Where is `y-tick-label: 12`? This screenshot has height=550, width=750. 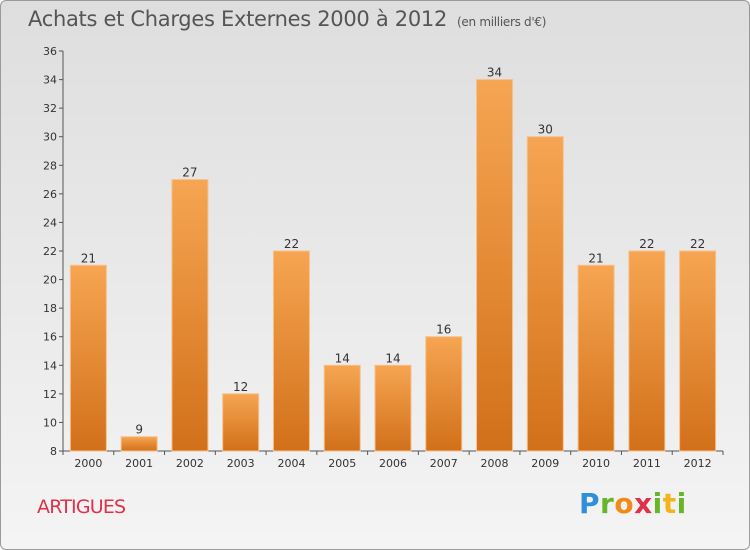
y-tick-label: 12 is located at coordinates (50, 394).